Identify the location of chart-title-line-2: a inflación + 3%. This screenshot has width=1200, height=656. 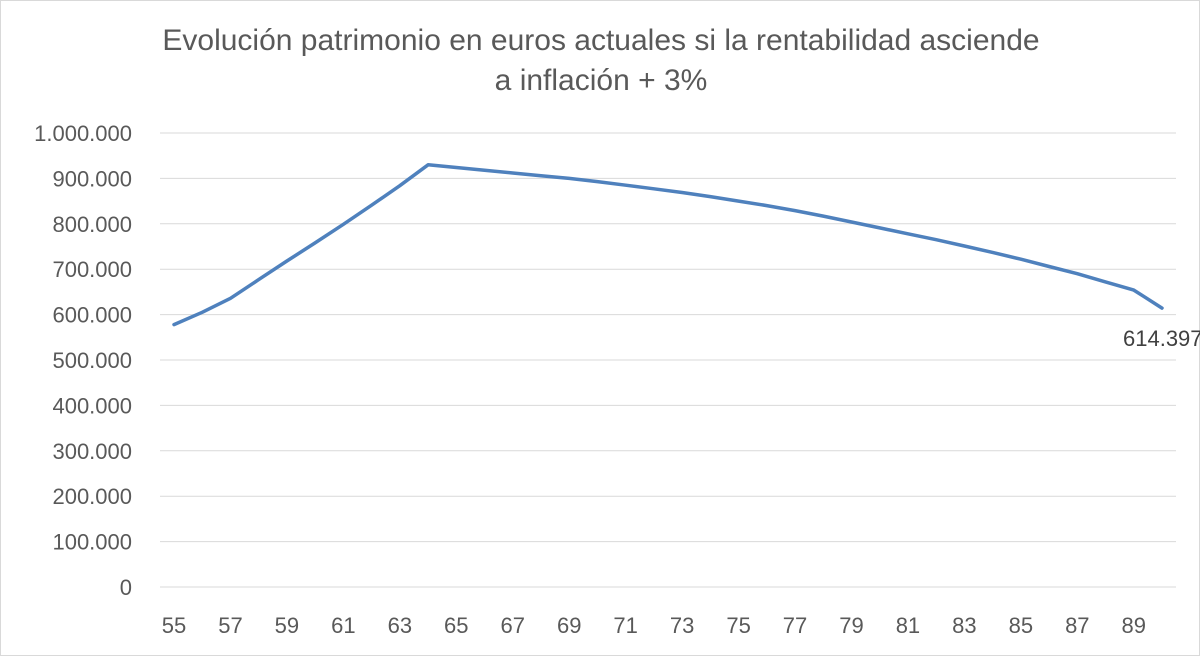
(601, 80).